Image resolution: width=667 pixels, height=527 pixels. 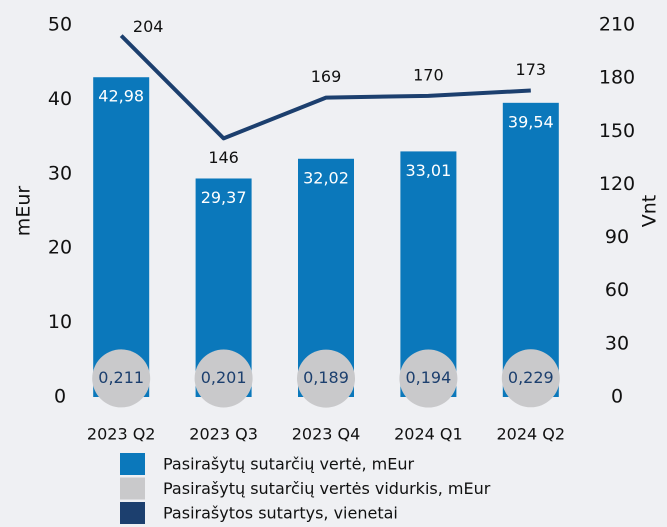 I want to click on x-tick-label: 2023 Q2, so click(x=121, y=434).